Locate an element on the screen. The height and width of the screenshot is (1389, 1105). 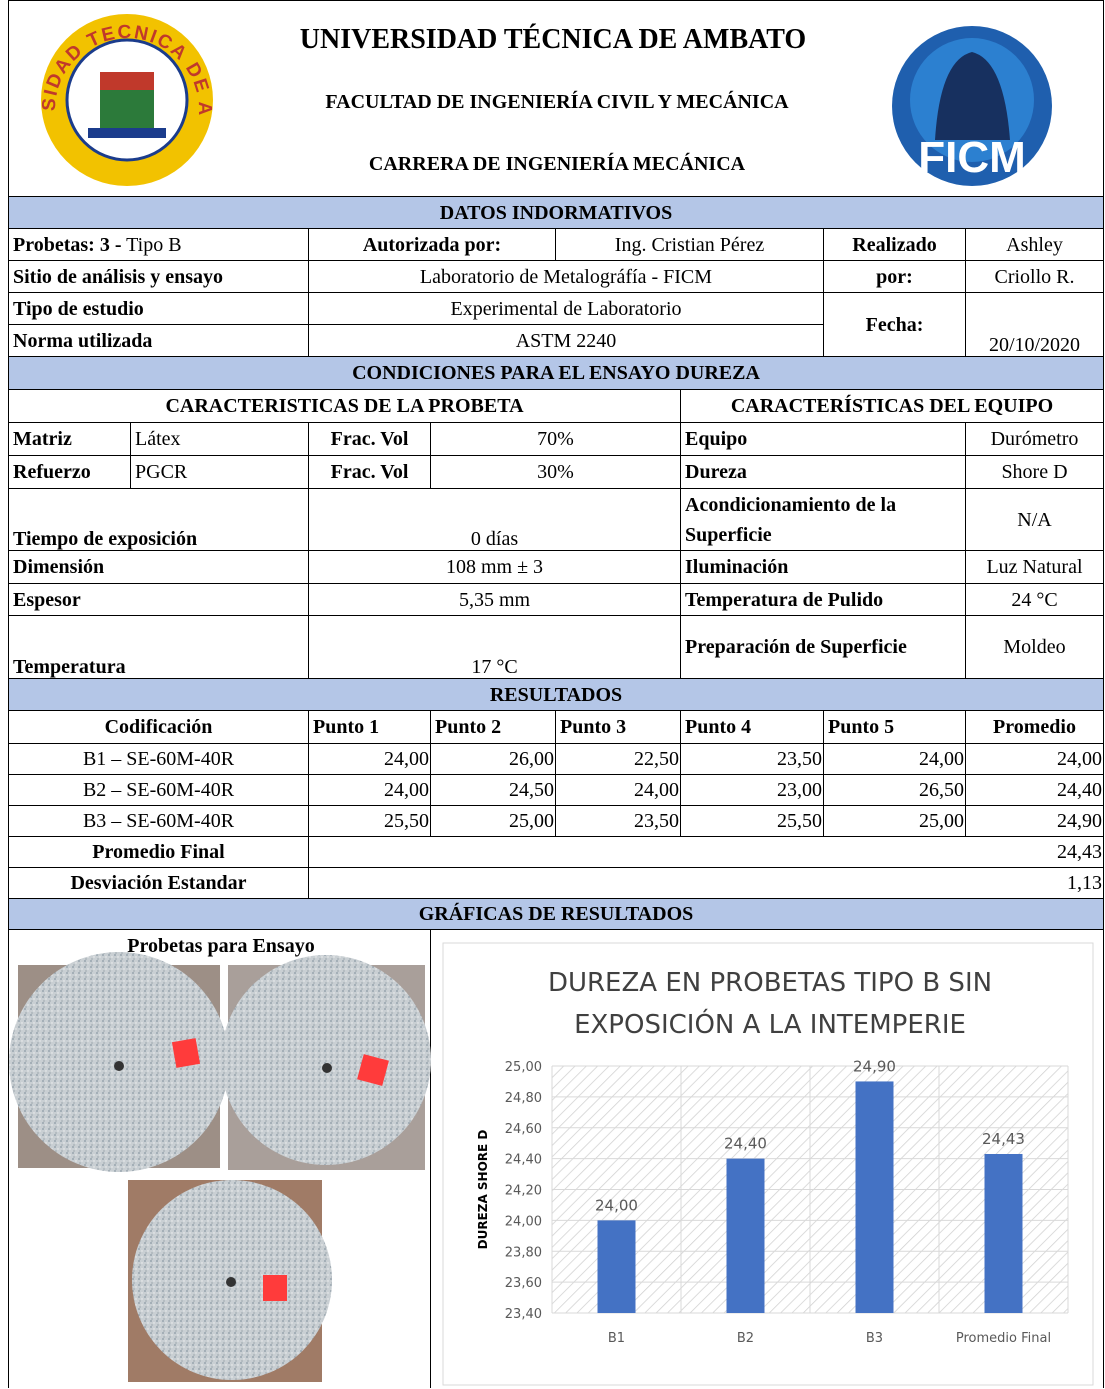
value: 23,00 is located at coordinates (752, 790).